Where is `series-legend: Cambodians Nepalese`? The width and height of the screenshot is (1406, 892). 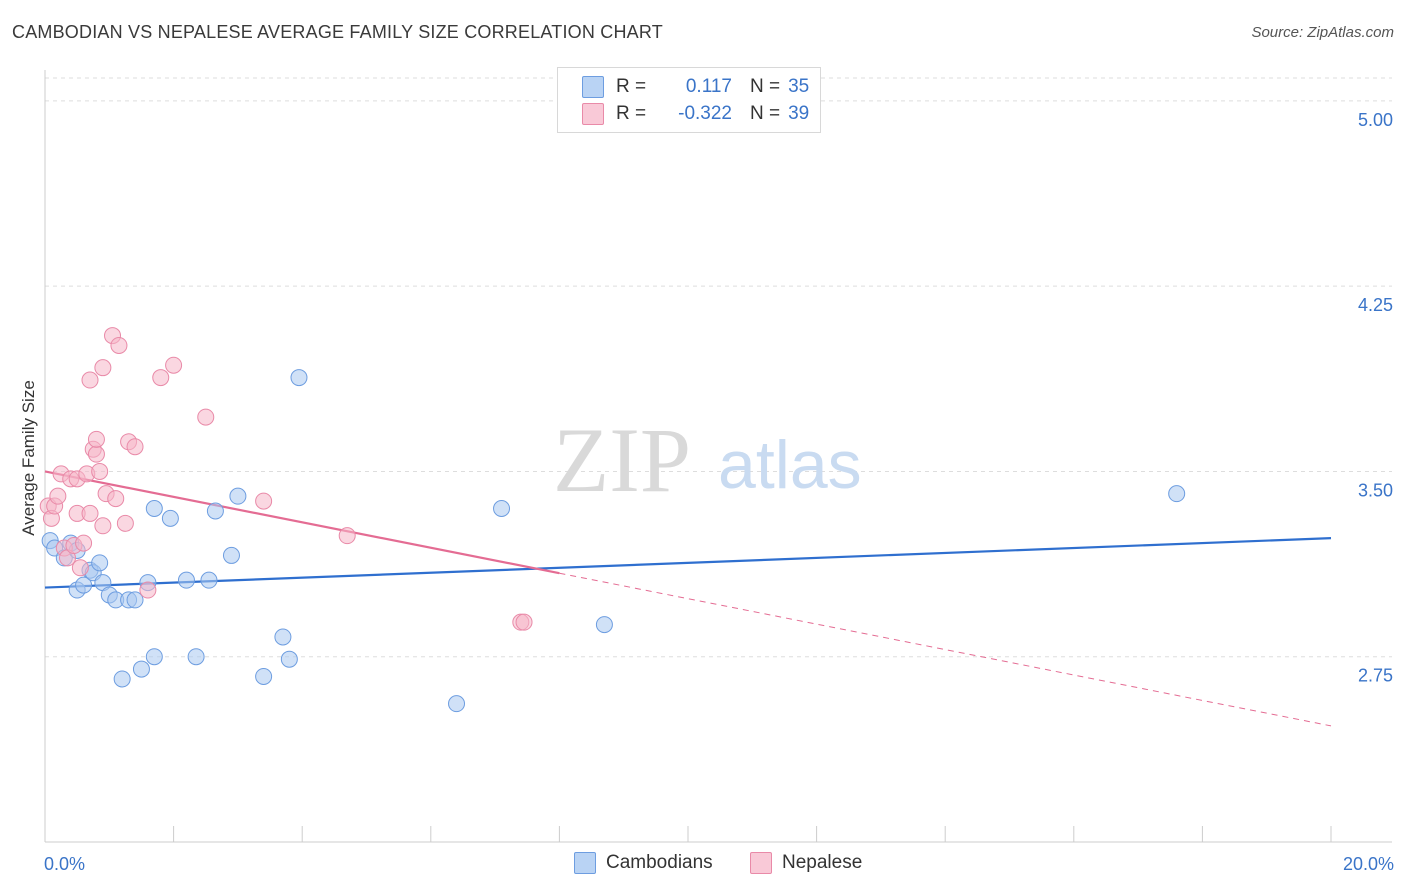
series-legend: Cambodians Nepalese is located at coordinates (703, 865).